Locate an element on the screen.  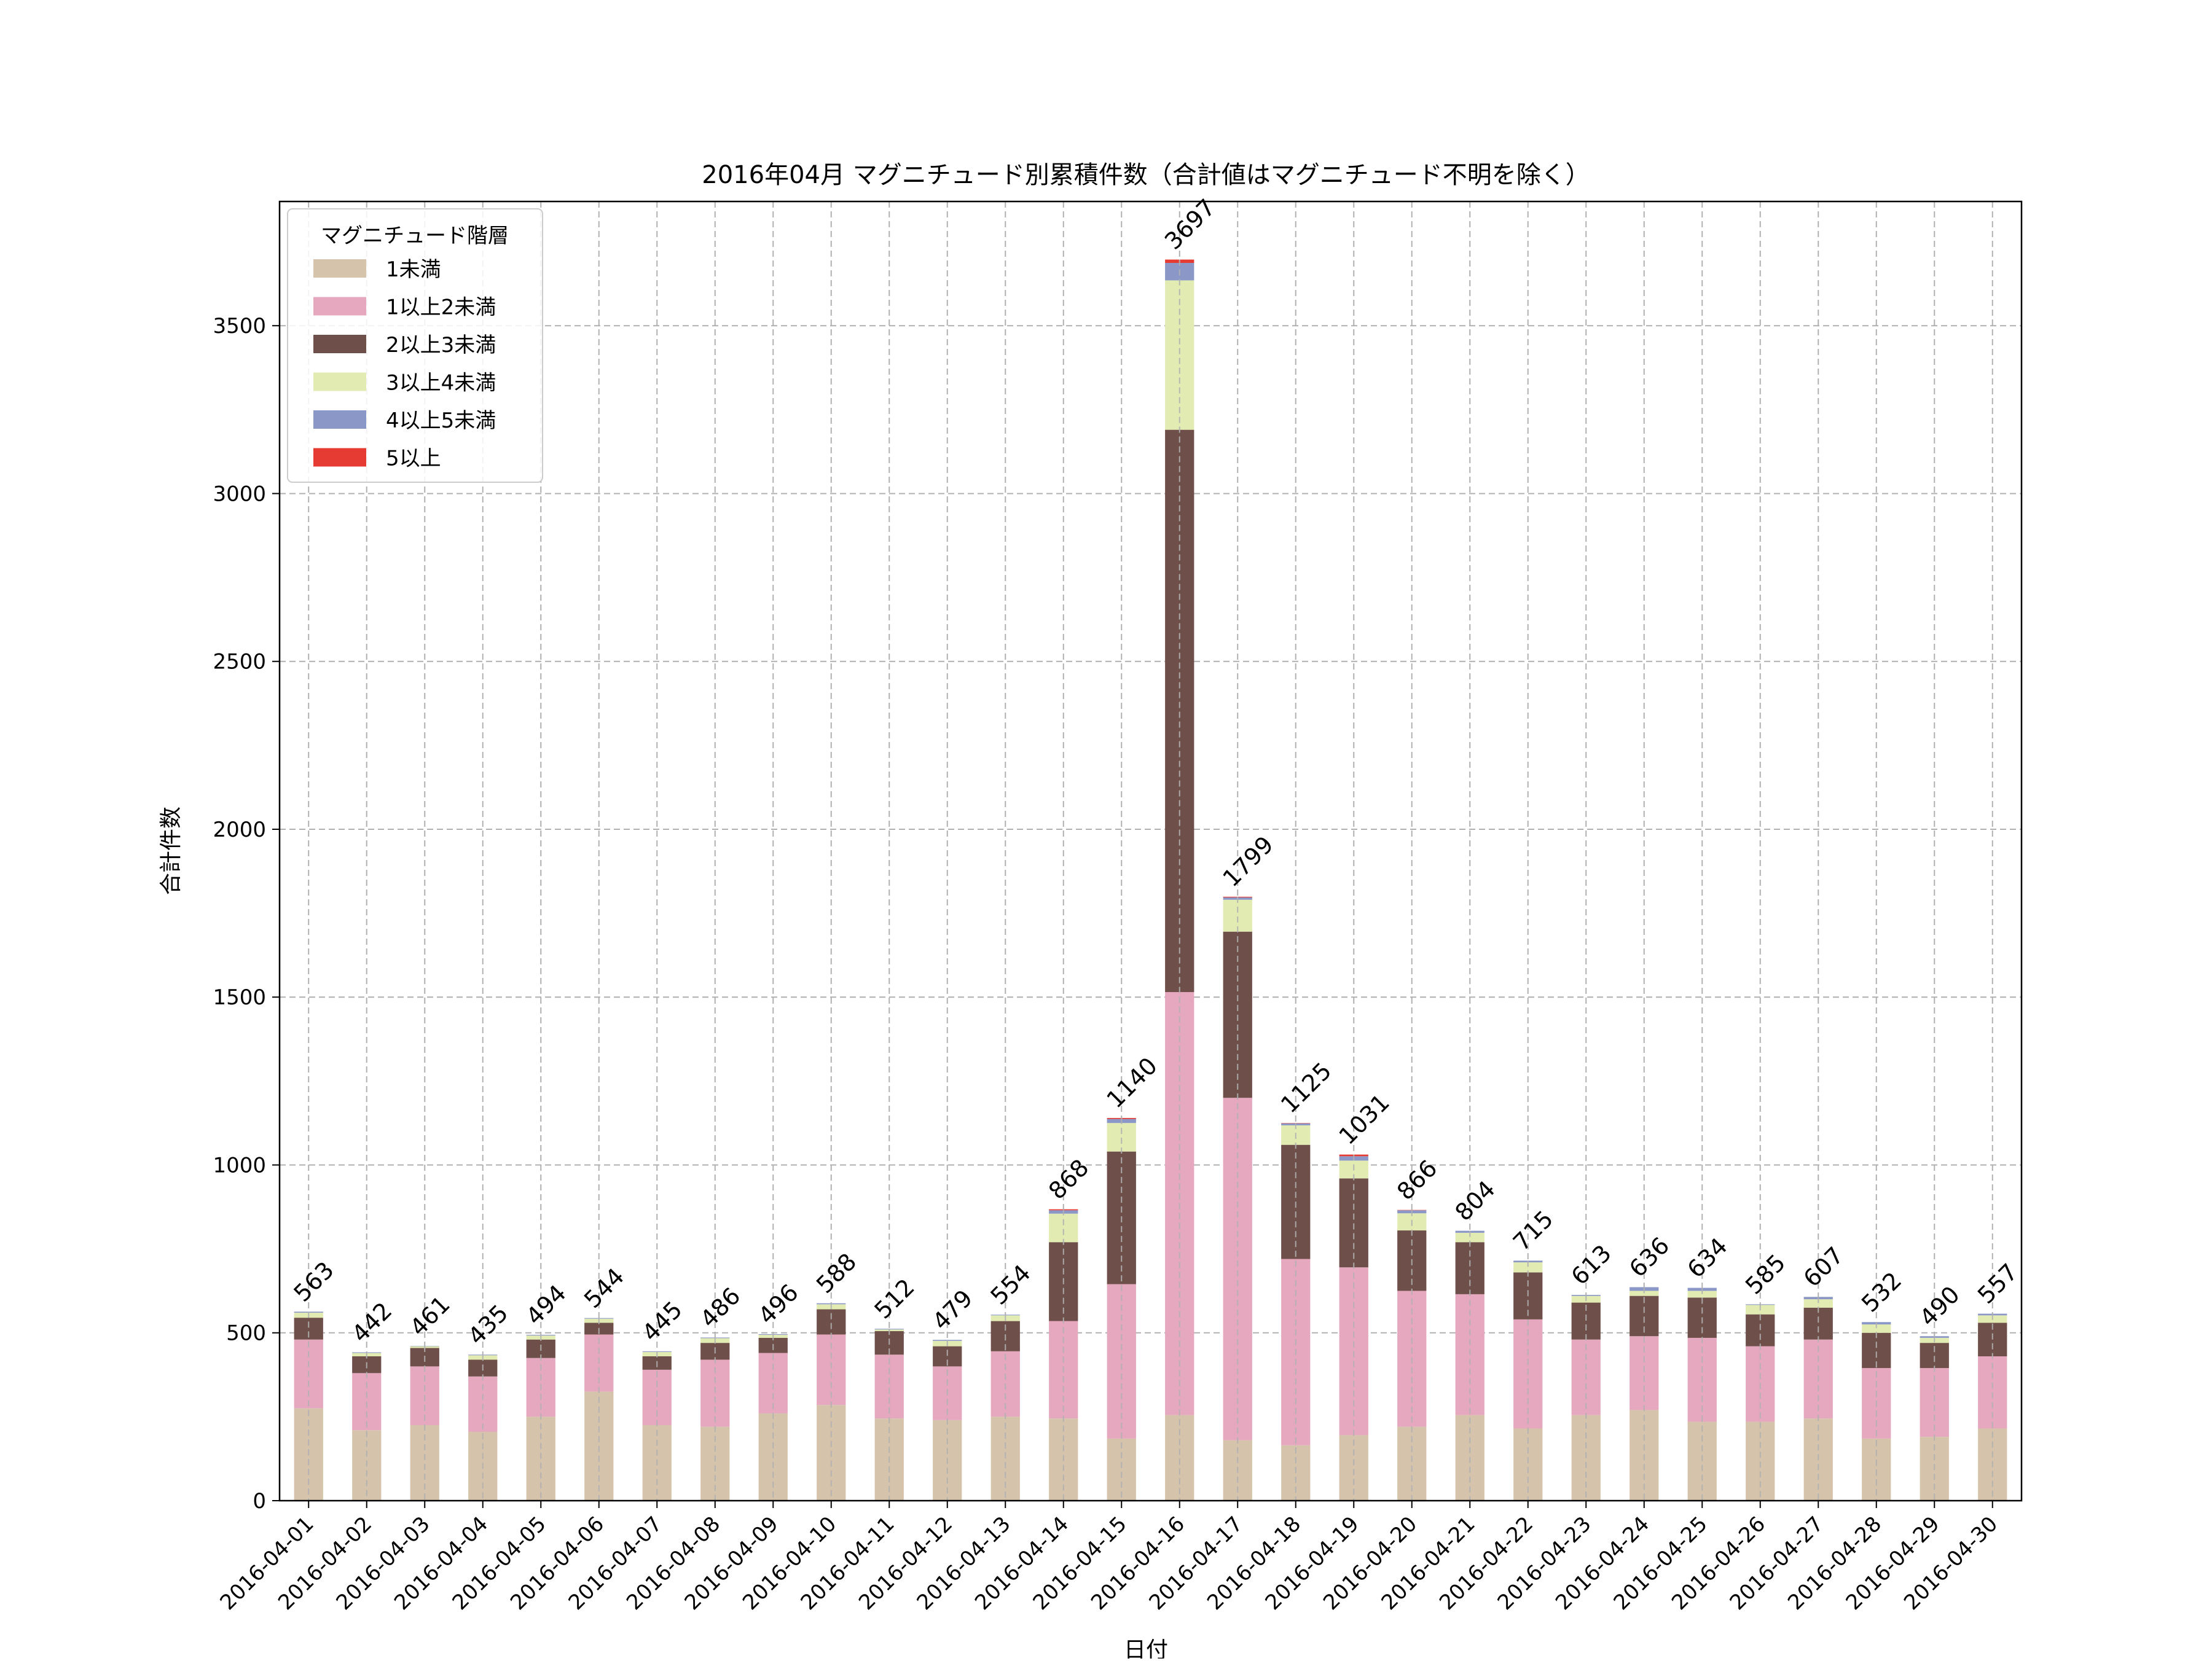
legend-entry-label: 5以上 is located at coordinates (413, 459).